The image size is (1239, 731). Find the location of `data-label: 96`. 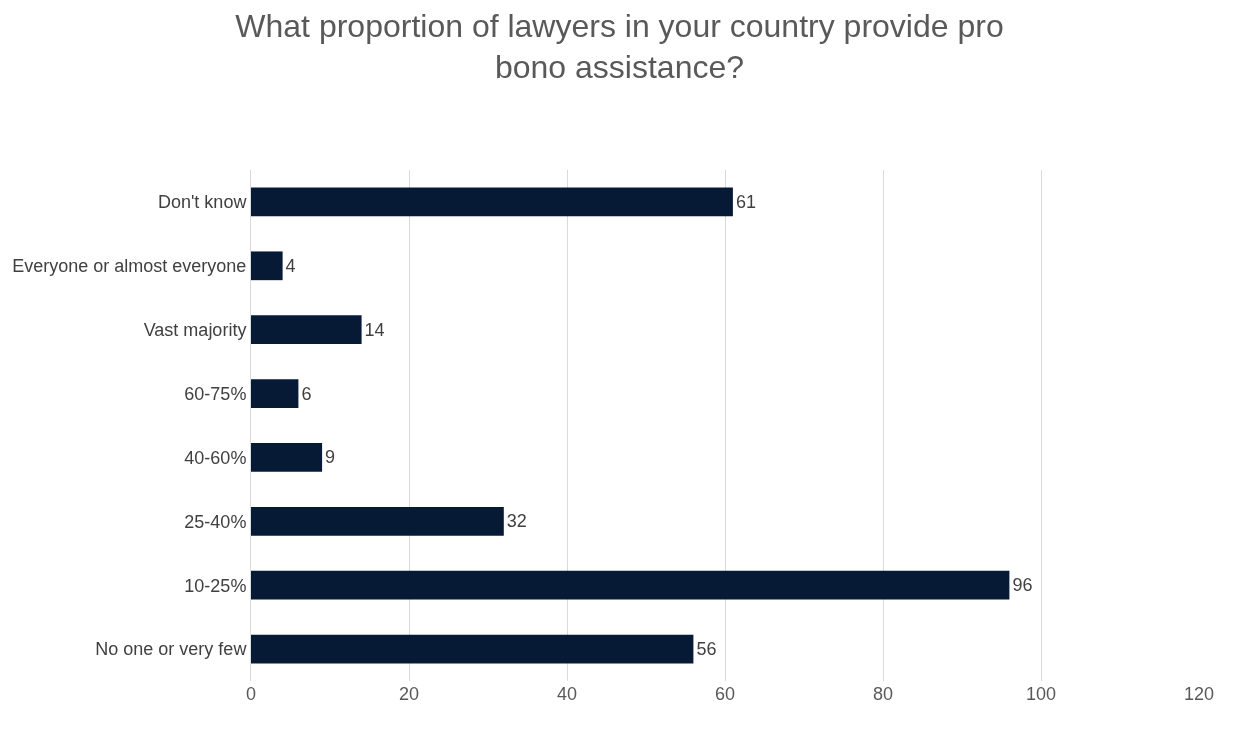

data-label: 96 is located at coordinates (1022, 585).